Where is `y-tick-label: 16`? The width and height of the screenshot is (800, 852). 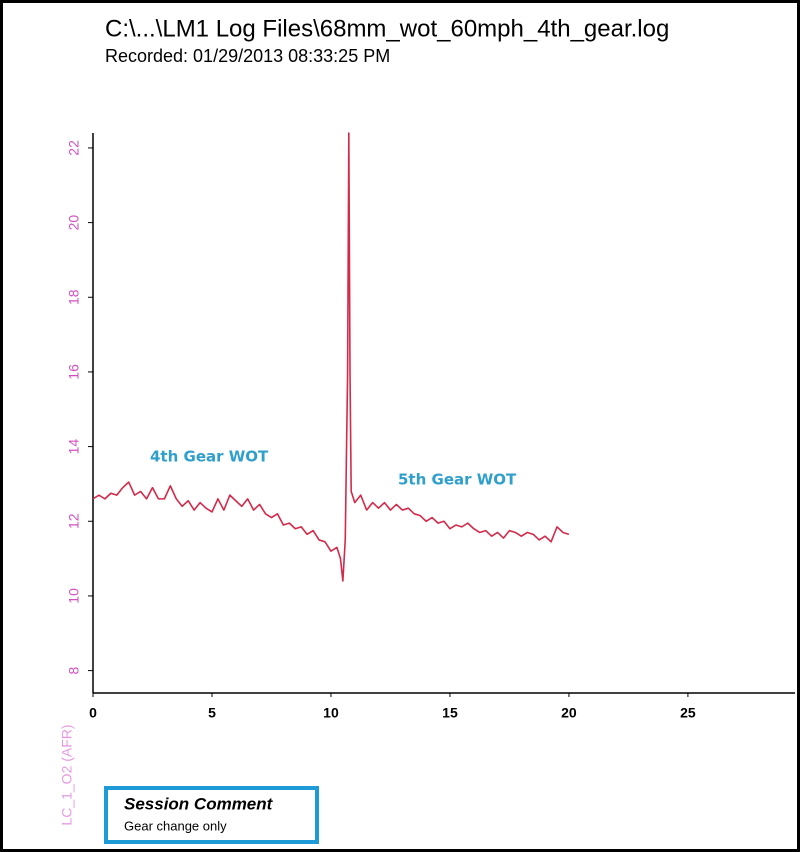
y-tick-label: 16 is located at coordinates (74, 372).